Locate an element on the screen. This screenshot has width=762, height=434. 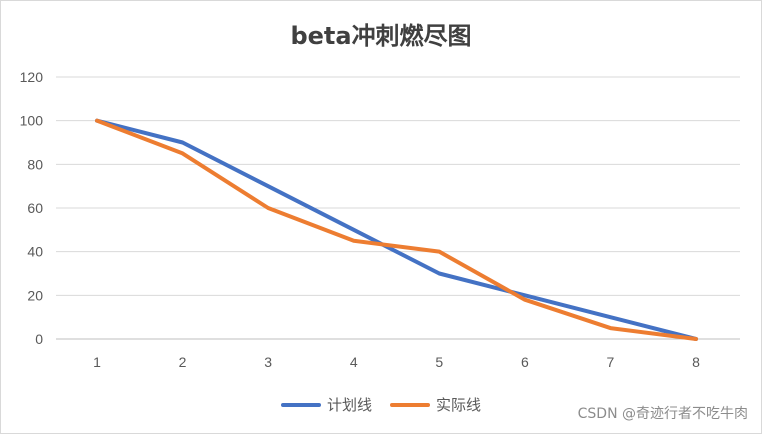
legend-label-actual: 实际线 is located at coordinates (459, 405).